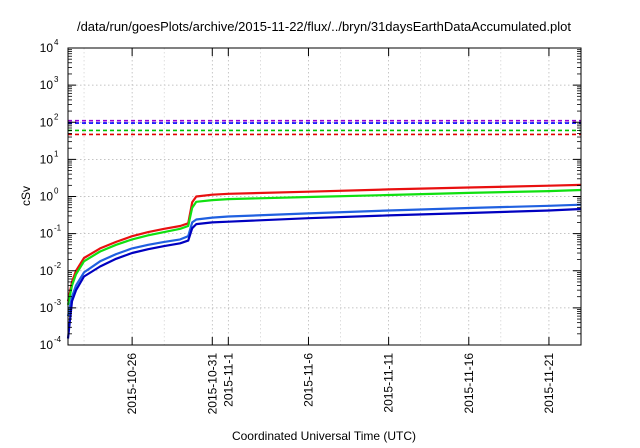 This screenshot has width=640, height=448. What do you see at coordinates (56, 191) in the screenshot?
I see `y-tick-exponent: 0` at bounding box center [56, 191].